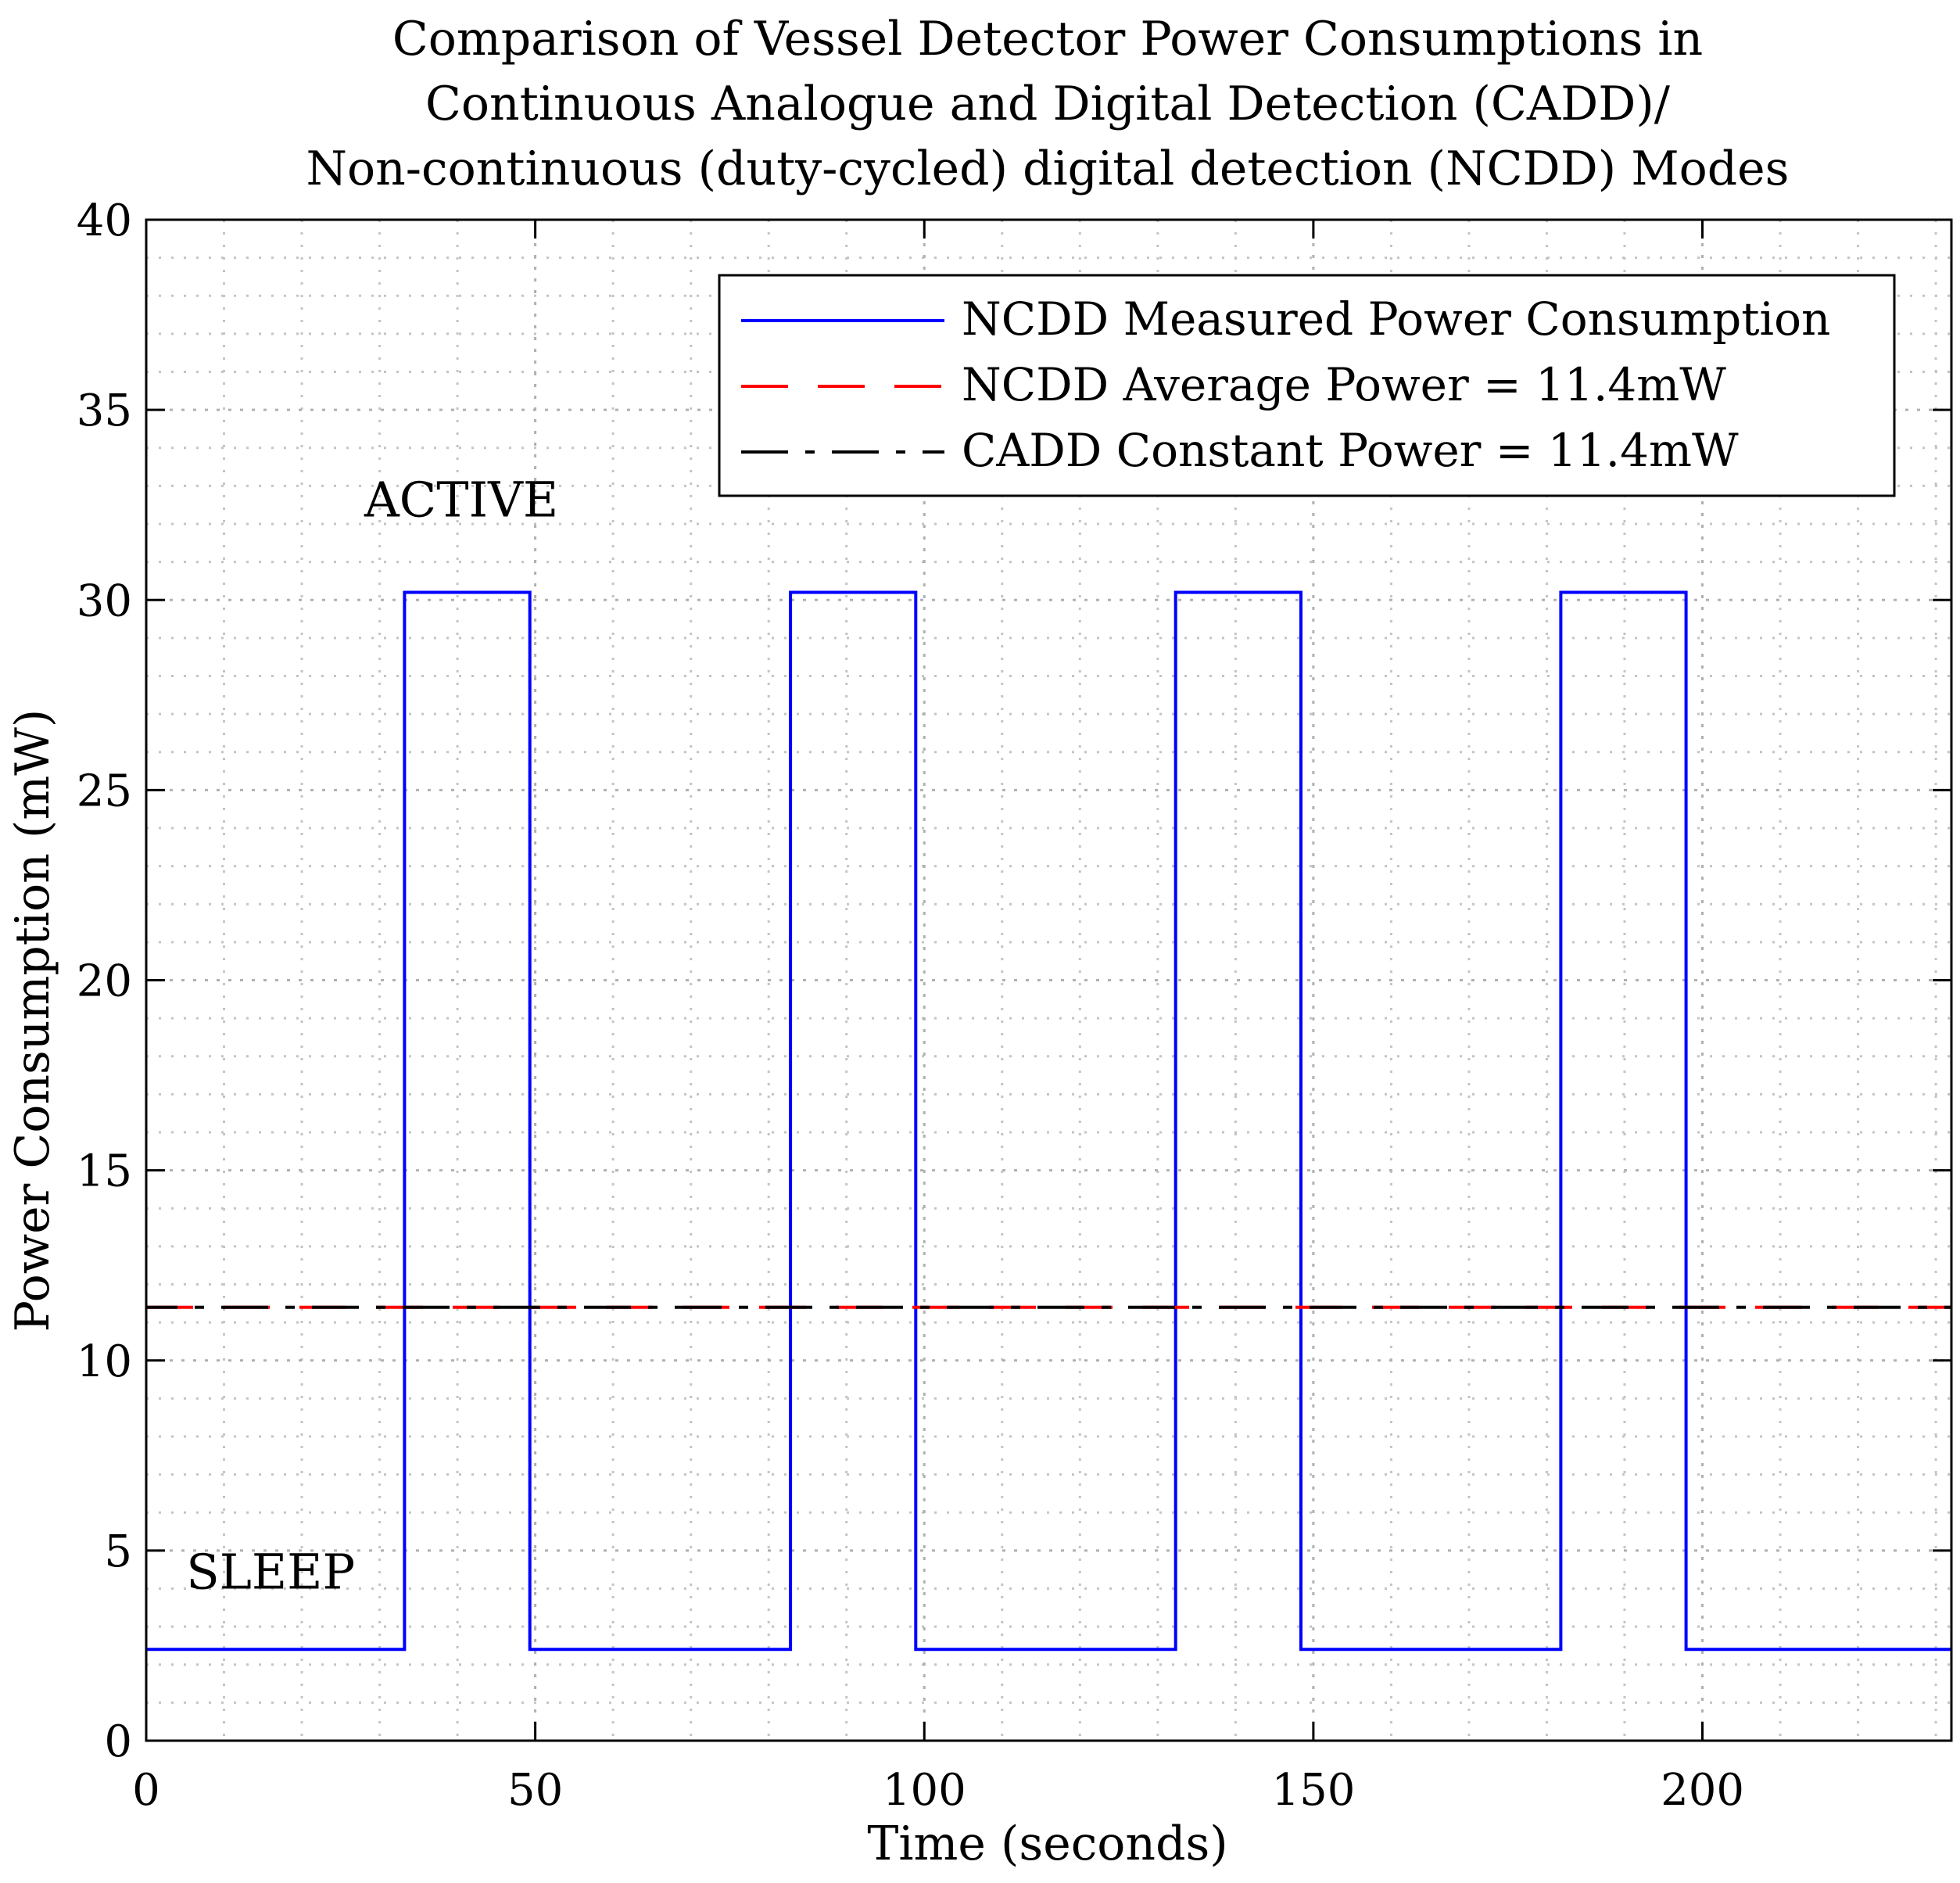 The width and height of the screenshot is (1960, 1883). I want to click on y-tick-label: 5, so click(118, 1551).